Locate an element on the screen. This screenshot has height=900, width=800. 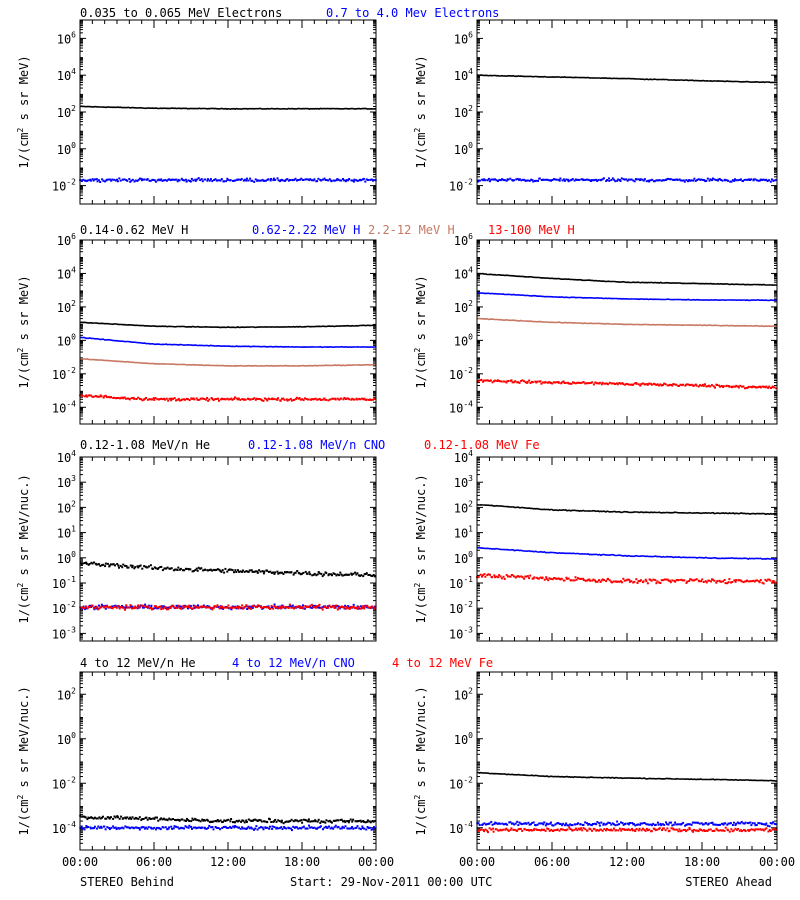
y-tick-label: 10⁻² is located at coordinates (461, 783).